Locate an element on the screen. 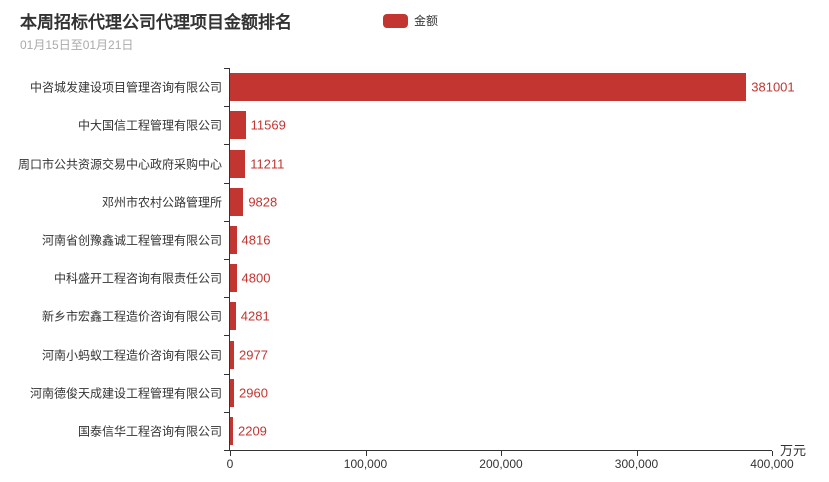 This screenshot has height=482, width=829. x-axis-tick-label: 100,000 is located at coordinates (365, 464).